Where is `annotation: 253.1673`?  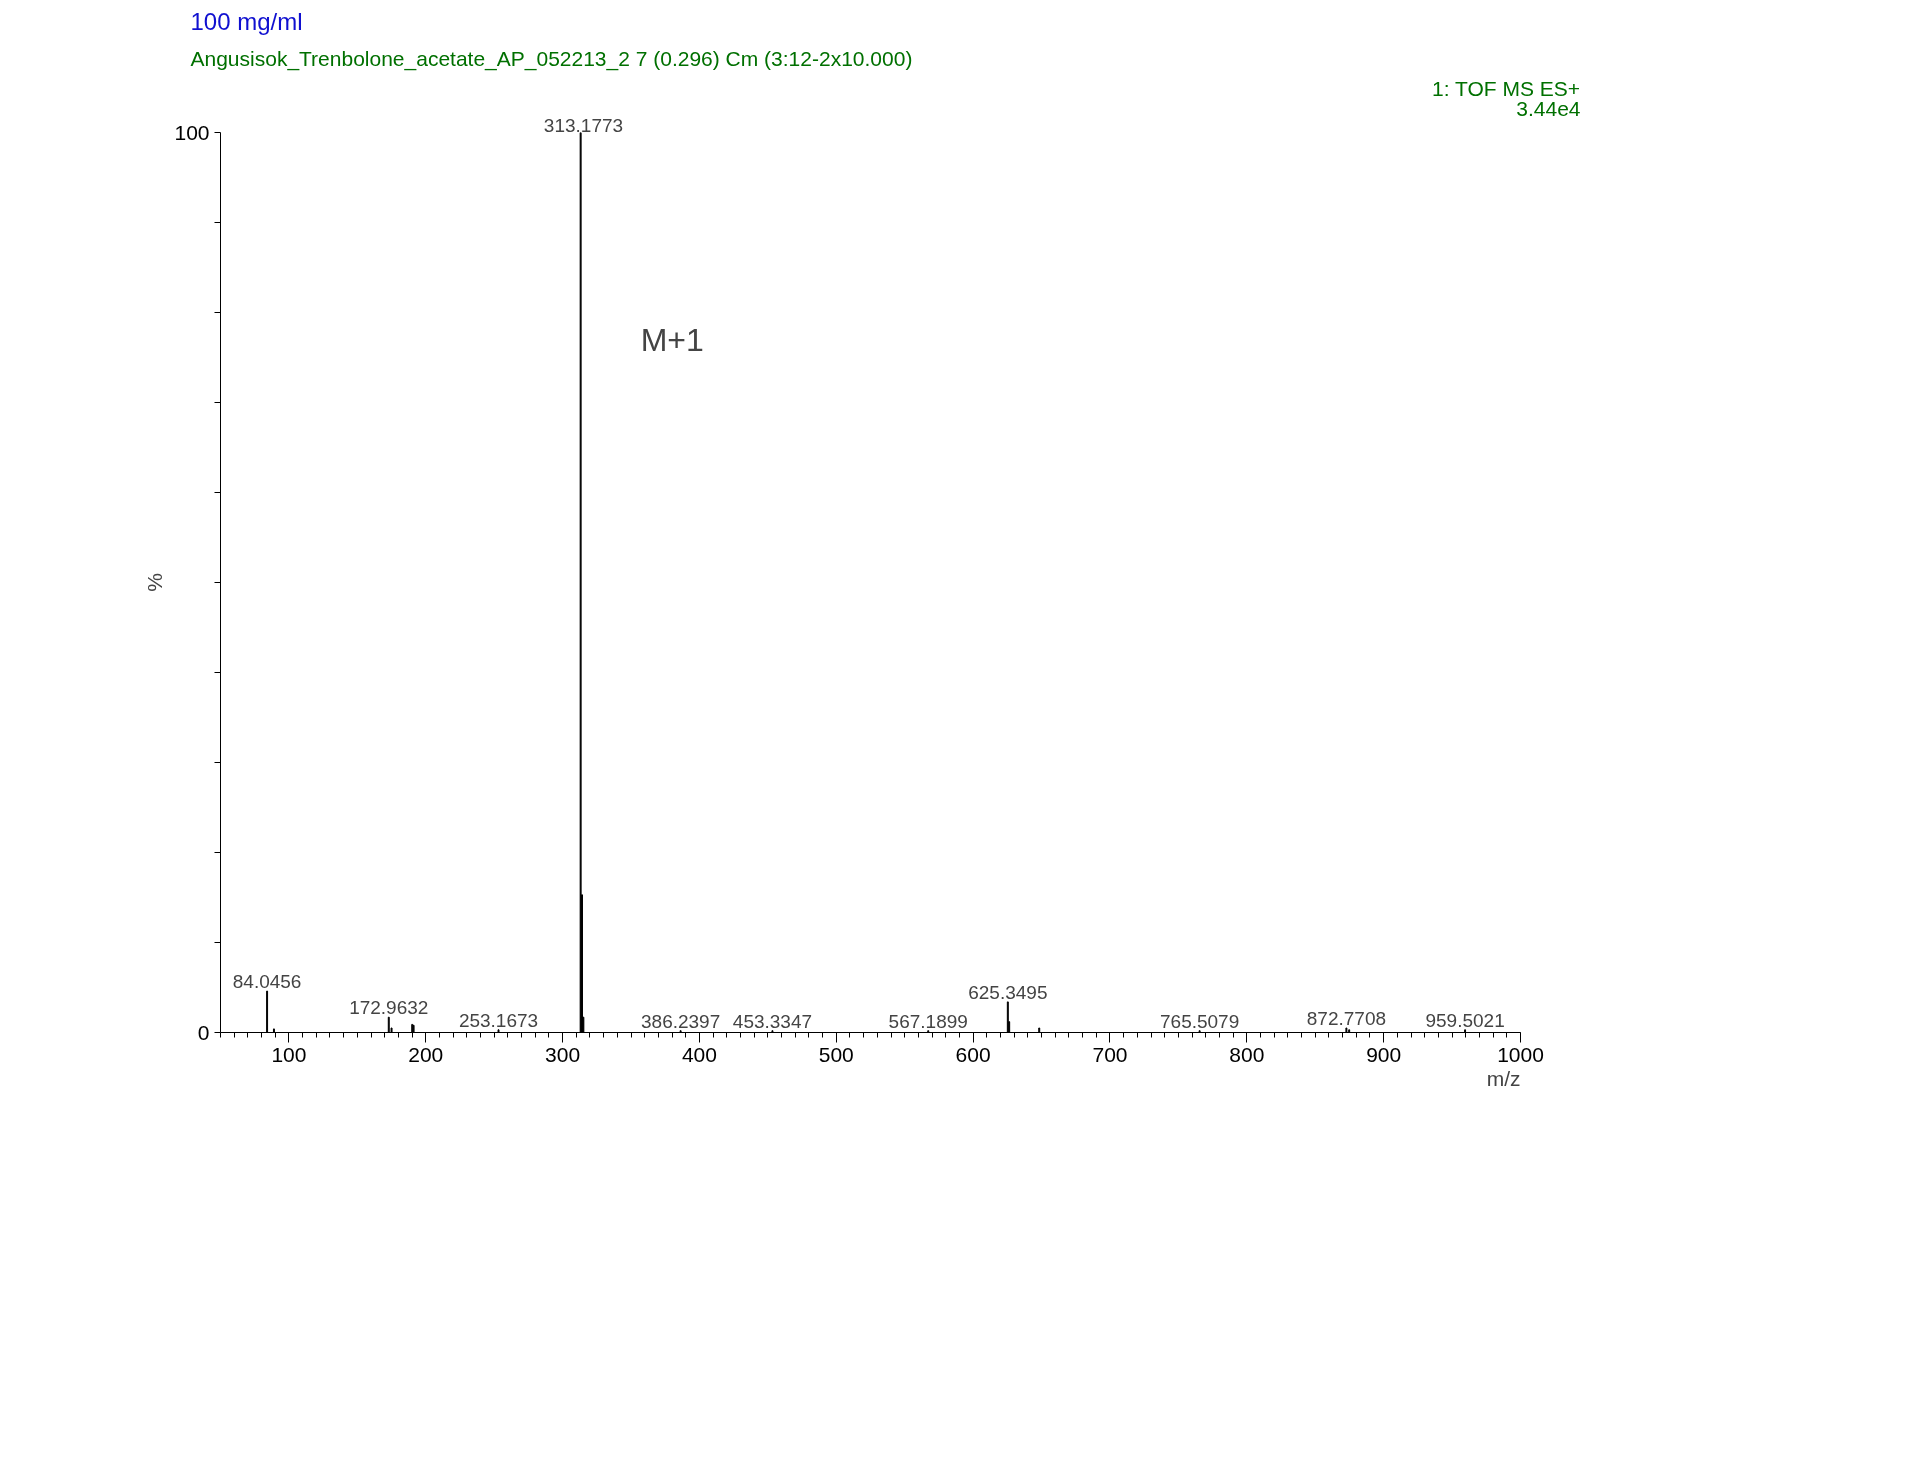 annotation: 253.1673 is located at coordinates (498, 1020).